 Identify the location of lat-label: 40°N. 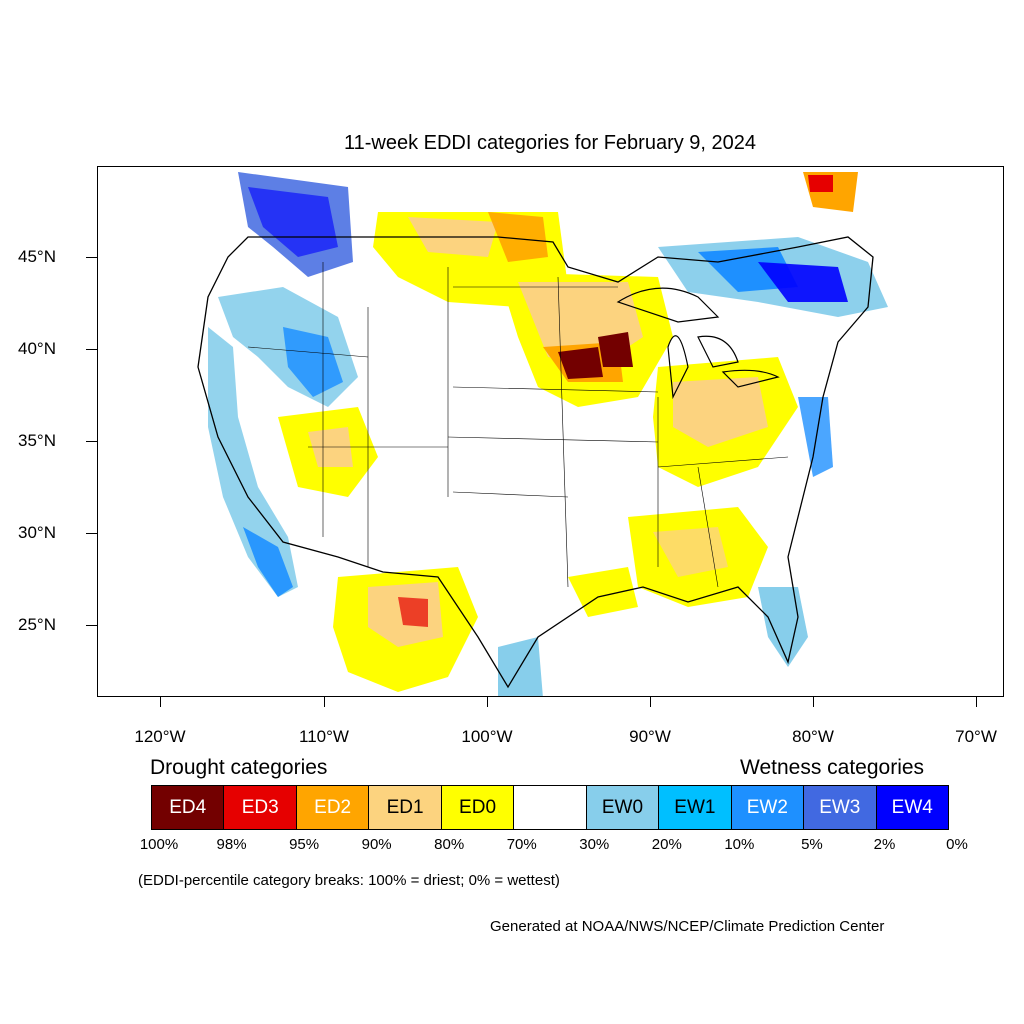
(37, 348).